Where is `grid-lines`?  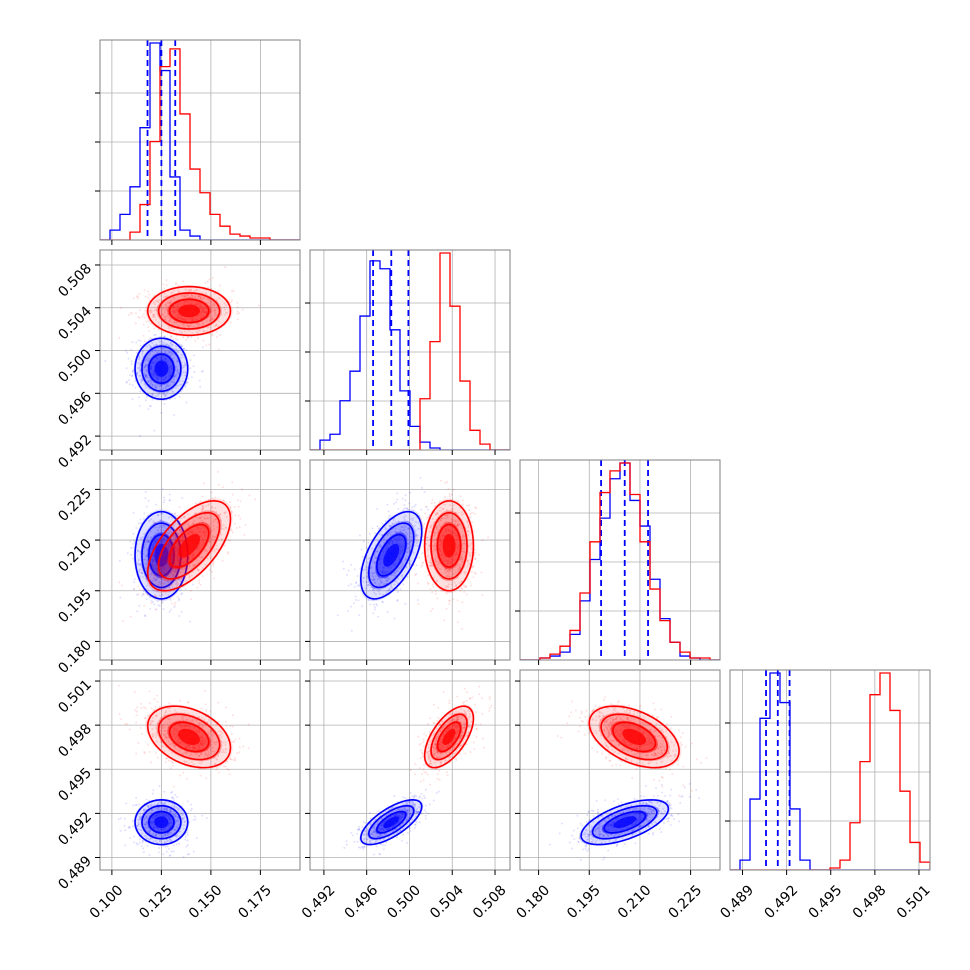
grid-lines is located at coordinates (410, 560).